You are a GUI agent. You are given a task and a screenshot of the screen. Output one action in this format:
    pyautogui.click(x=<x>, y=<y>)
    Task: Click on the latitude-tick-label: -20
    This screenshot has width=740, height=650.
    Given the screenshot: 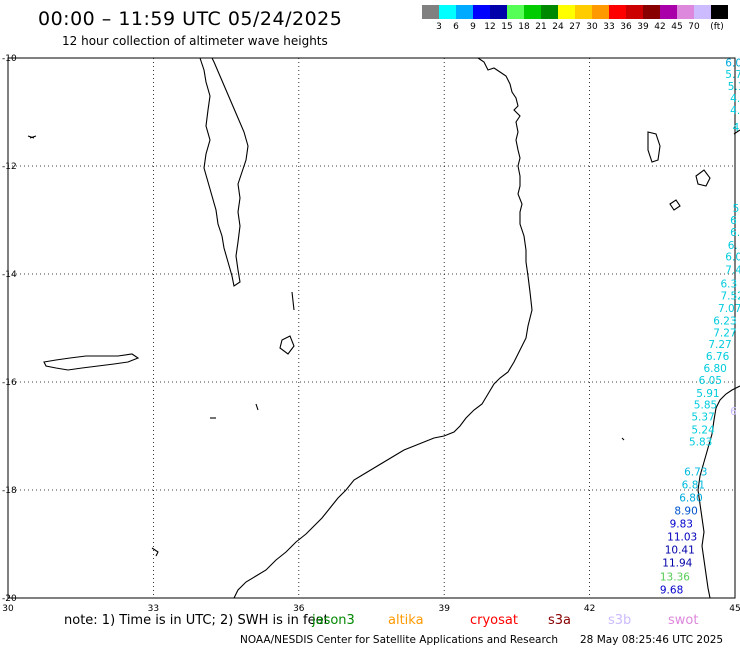 What is the action you would take?
    pyautogui.click(x=9, y=599)
    